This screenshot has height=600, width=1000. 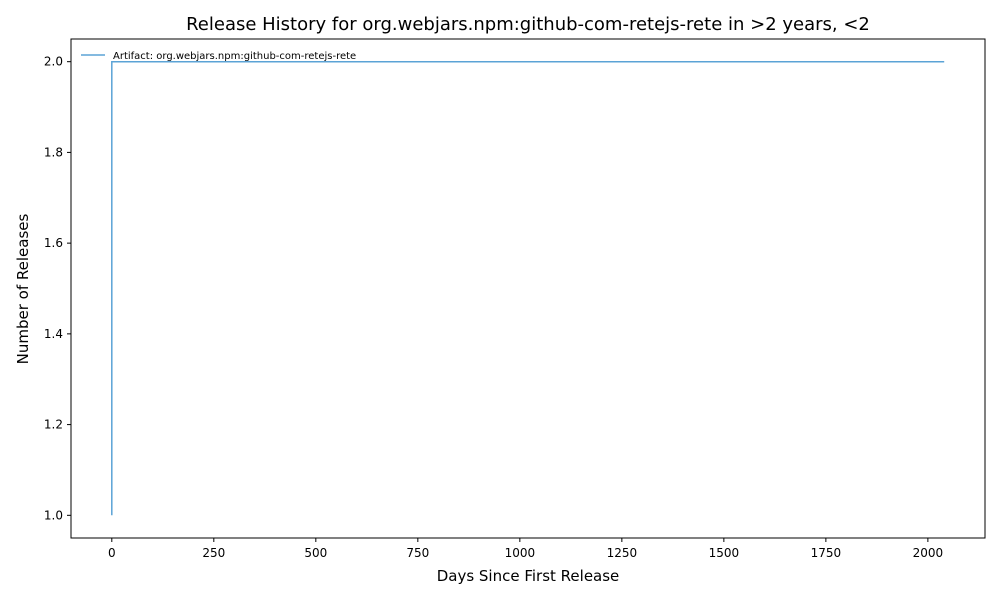 I want to click on y-axis-title: Number of Releases, so click(x=23, y=288).